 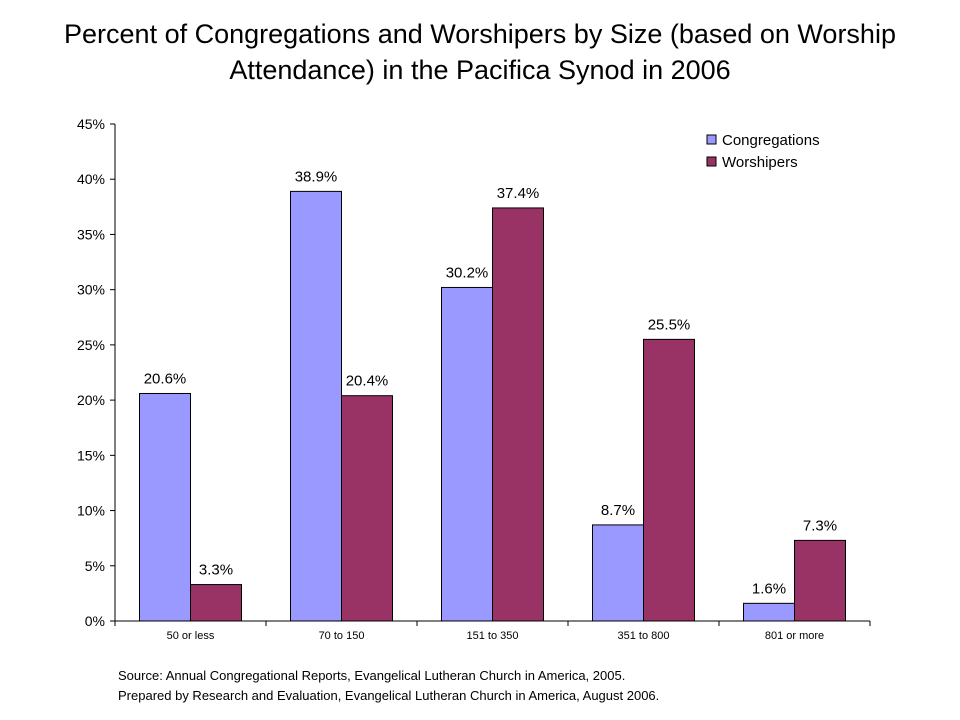 I want to click on data-label: 8.7%, so click(x=618, y=510).